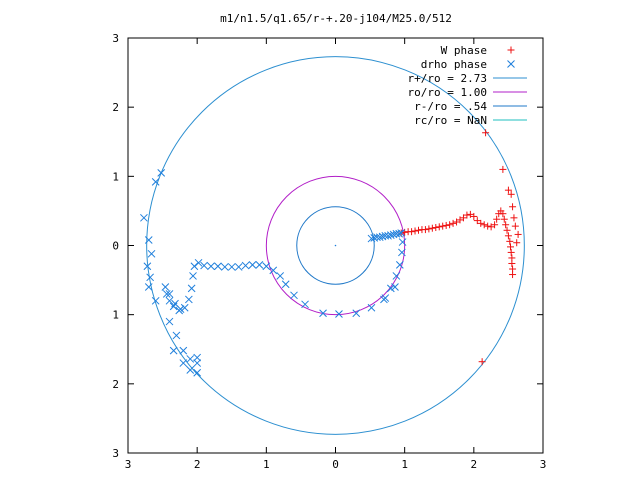 This screenshot has height=480, width=640. I want to click on legend-label: ro/ro = 1.00, so click(447, 92).